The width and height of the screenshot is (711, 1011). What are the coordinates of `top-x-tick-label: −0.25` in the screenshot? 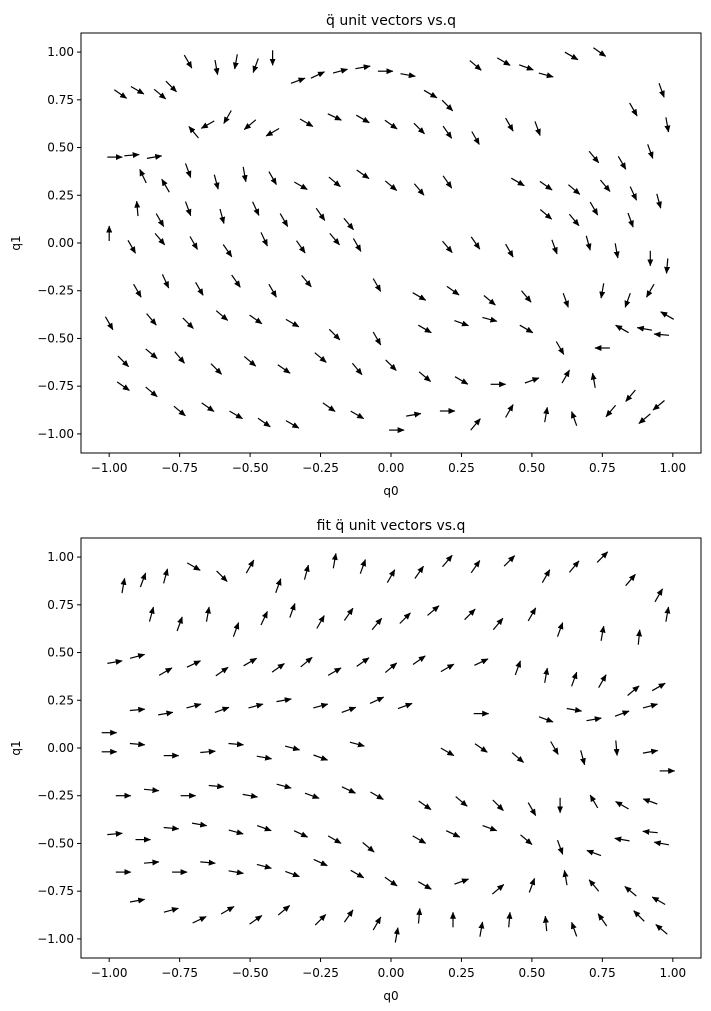 It's located at (320, 468).